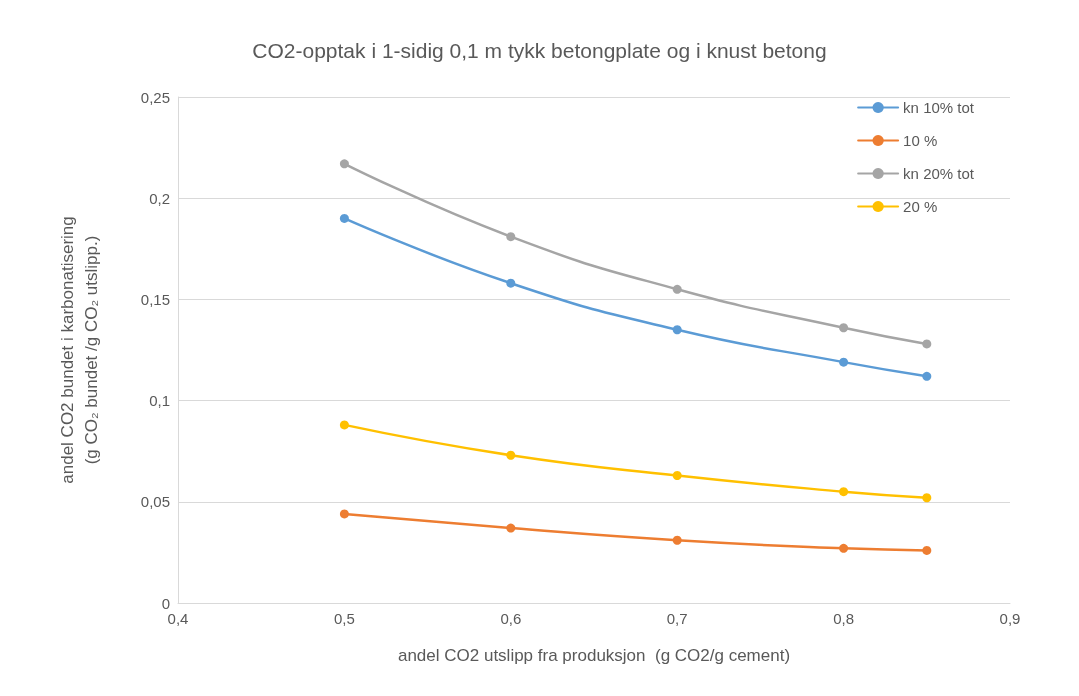  Describe the element at coordinates (1010, 618) in the screenshot. I see `x-tick-label: 0,9` at that location.